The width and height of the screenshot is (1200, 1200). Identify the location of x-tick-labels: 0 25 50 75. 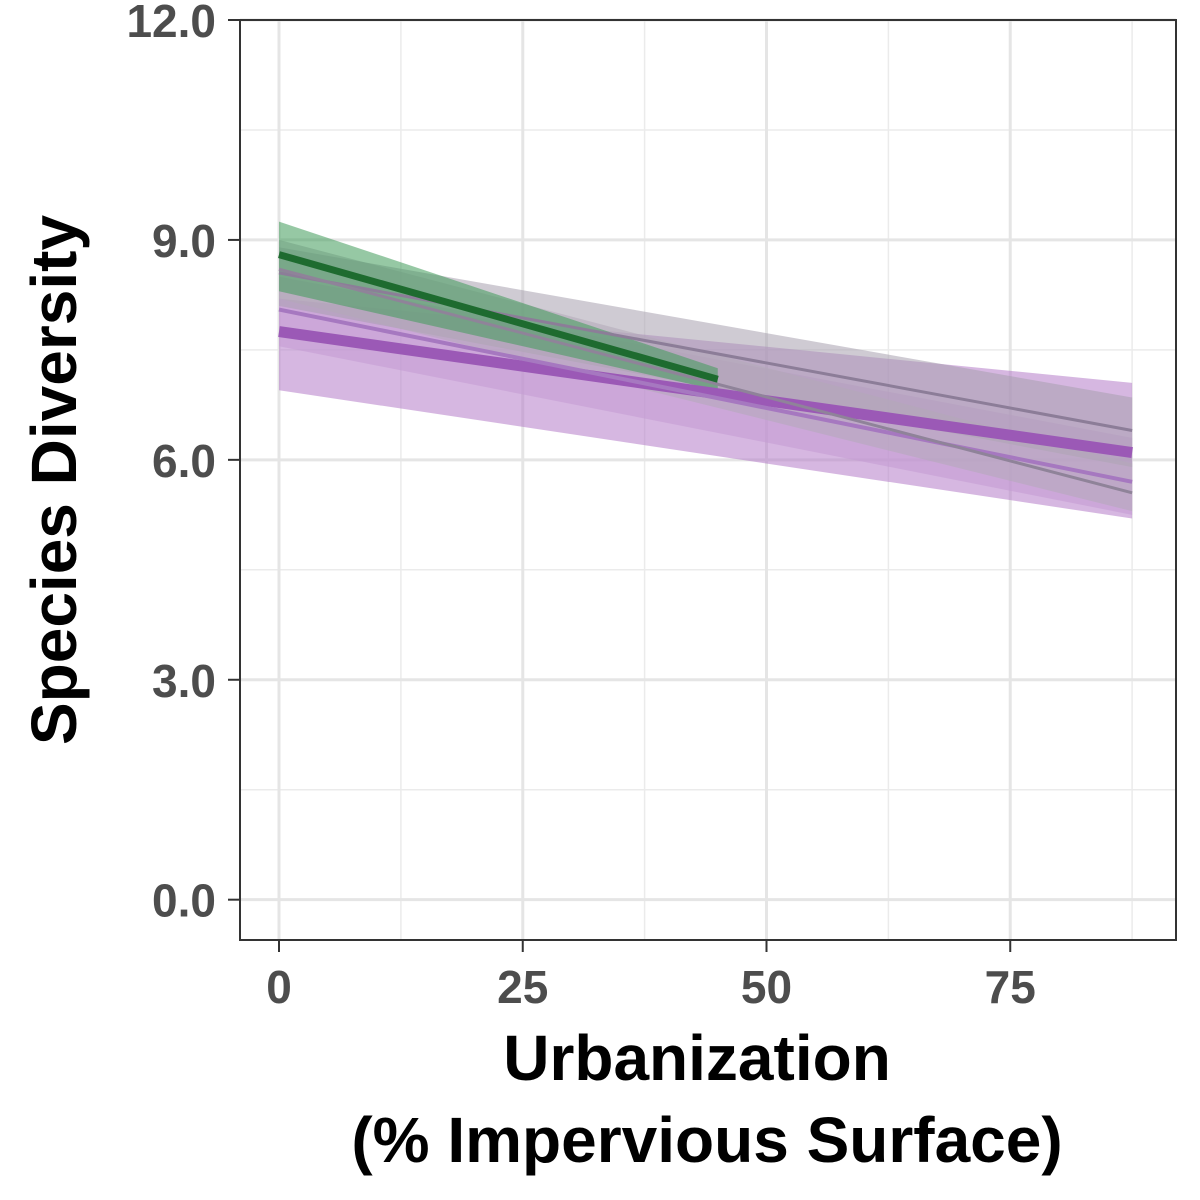
(651, 987).